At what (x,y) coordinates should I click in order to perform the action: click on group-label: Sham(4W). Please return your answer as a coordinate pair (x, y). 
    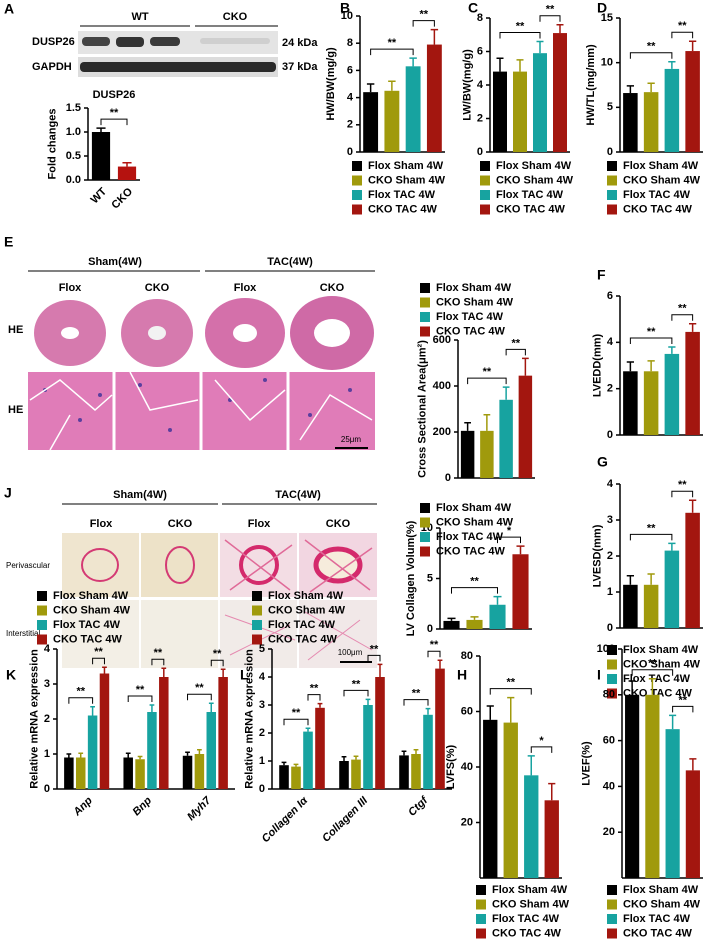
    Looking at the image, I should click on (115, 262).